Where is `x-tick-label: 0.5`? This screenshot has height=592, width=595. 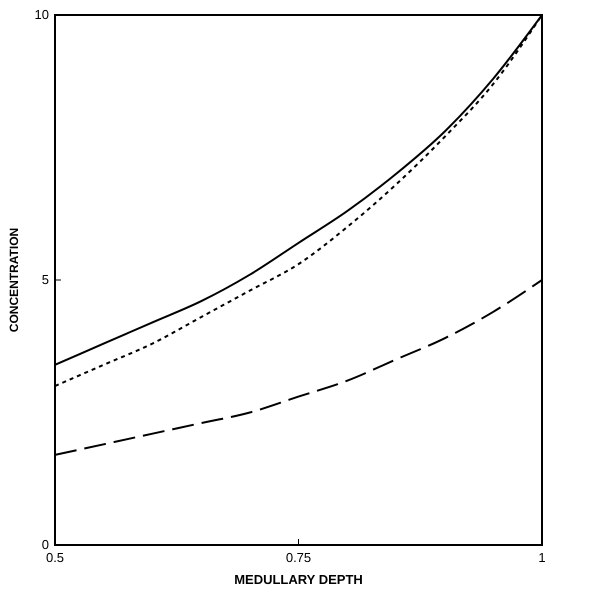 x-tick-label: 0.5 is located at coordinates (55, 558).